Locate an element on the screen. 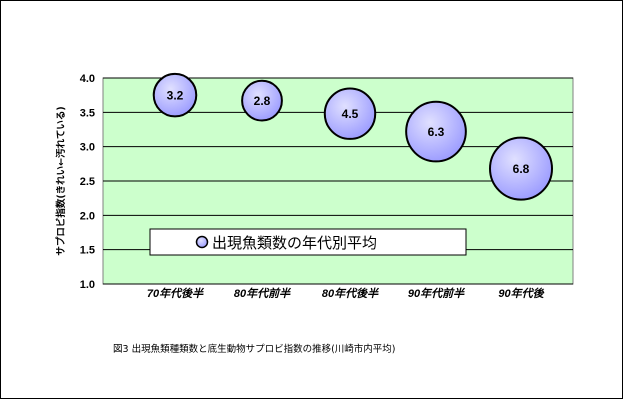 This screenshot has height=399, width=623. bubble-label: 4.5 is located at coordinates (350, 114).